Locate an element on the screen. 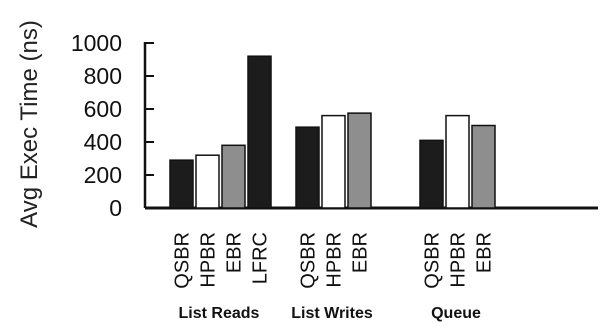  bar-list-reads-hpbr is located at coordinates (207, 181).